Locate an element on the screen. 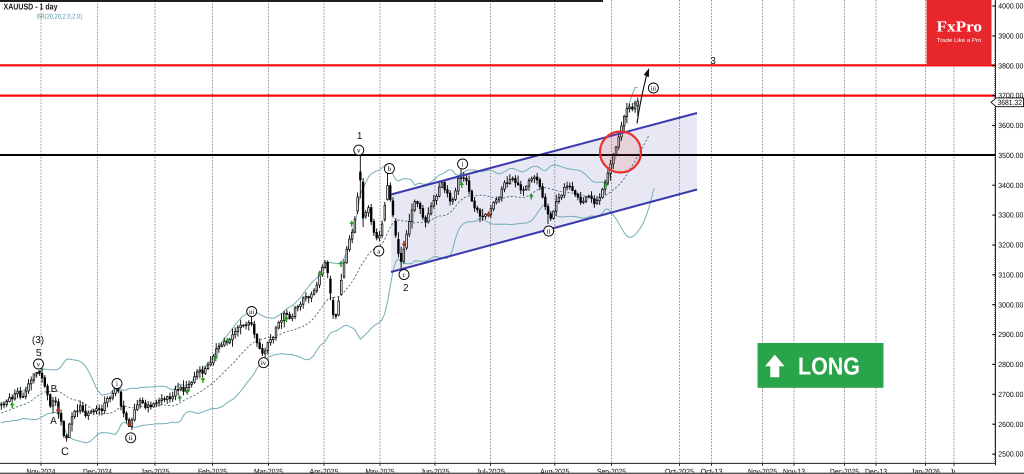 This screenshot has height=474, width=1024. svg-text: Dec-2025 is located at coordinates (844, 470).